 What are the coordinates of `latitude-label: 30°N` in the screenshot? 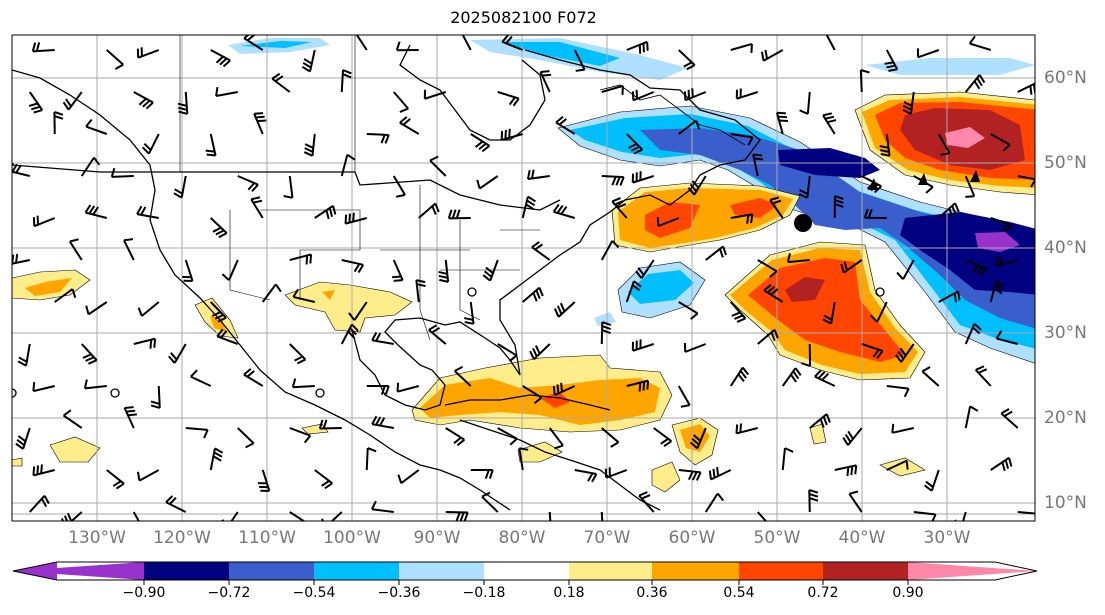 It's located at (1065, 333).